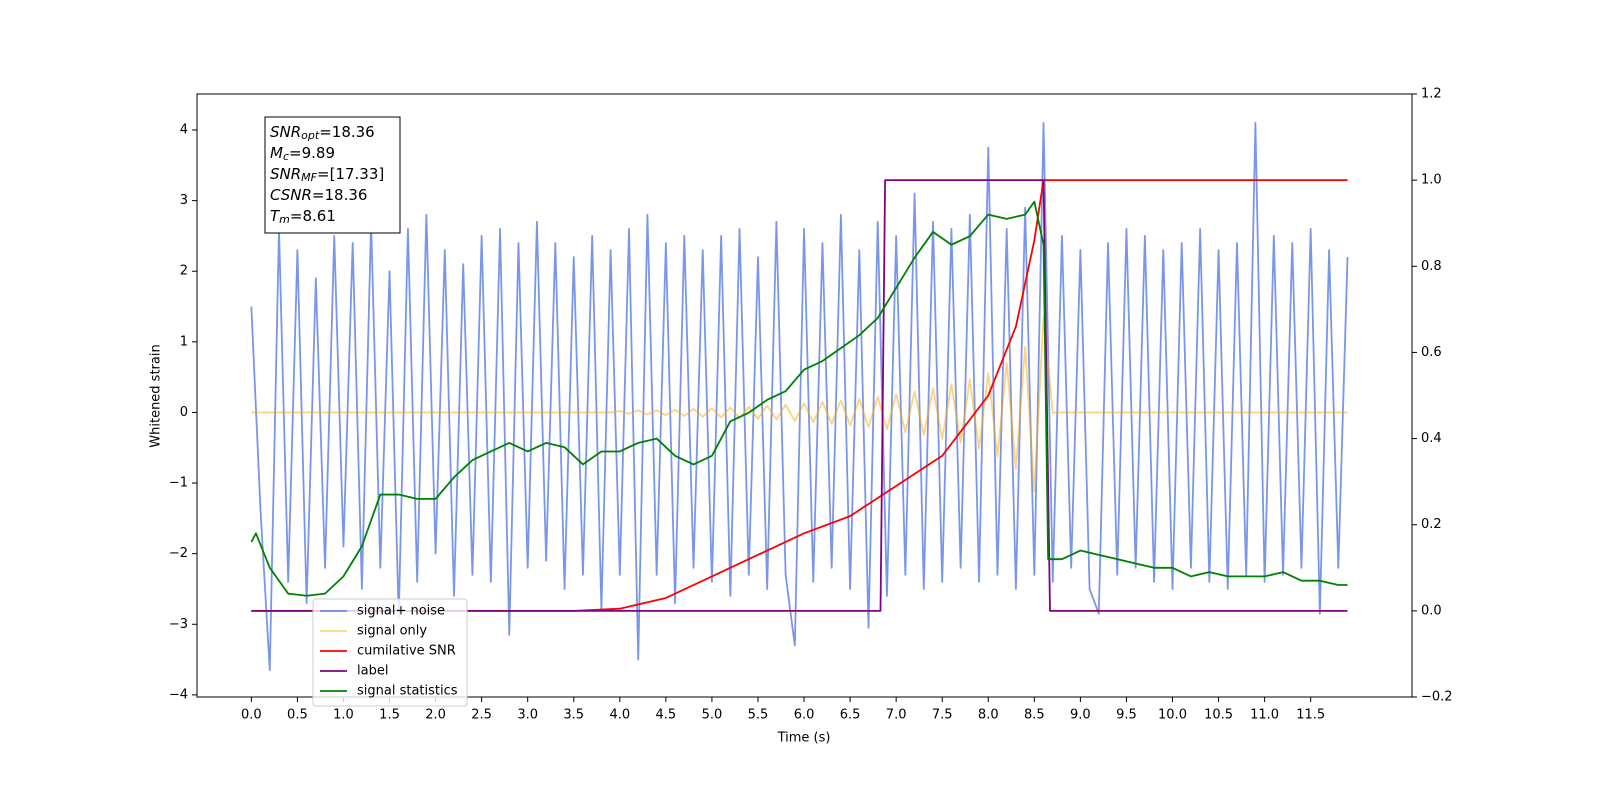  I want to click on annotation-text: Mc=9.89, so click(302, 154).